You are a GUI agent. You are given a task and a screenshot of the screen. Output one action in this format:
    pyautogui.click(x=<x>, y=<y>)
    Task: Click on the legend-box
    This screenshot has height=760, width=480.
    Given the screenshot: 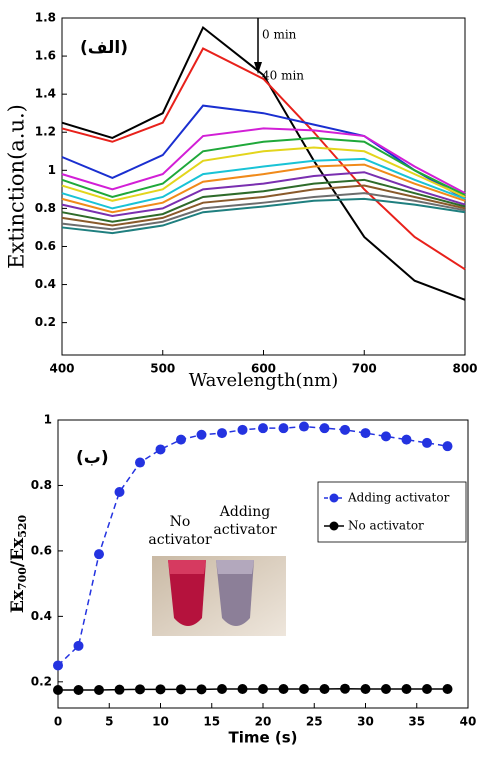 What is the action you would take?
    pyautogui.click(x=392, y=512)
    